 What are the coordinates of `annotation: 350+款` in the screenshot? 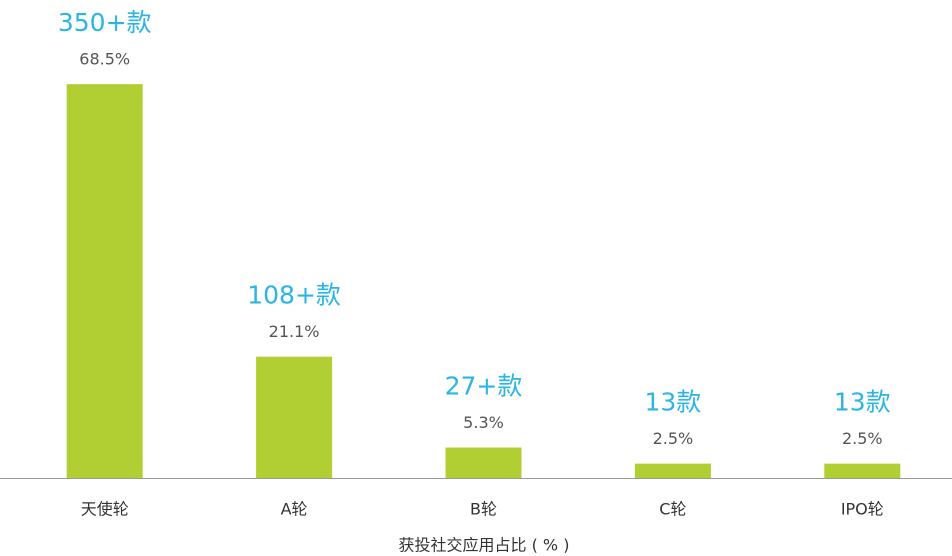 It's located at (105, 22).